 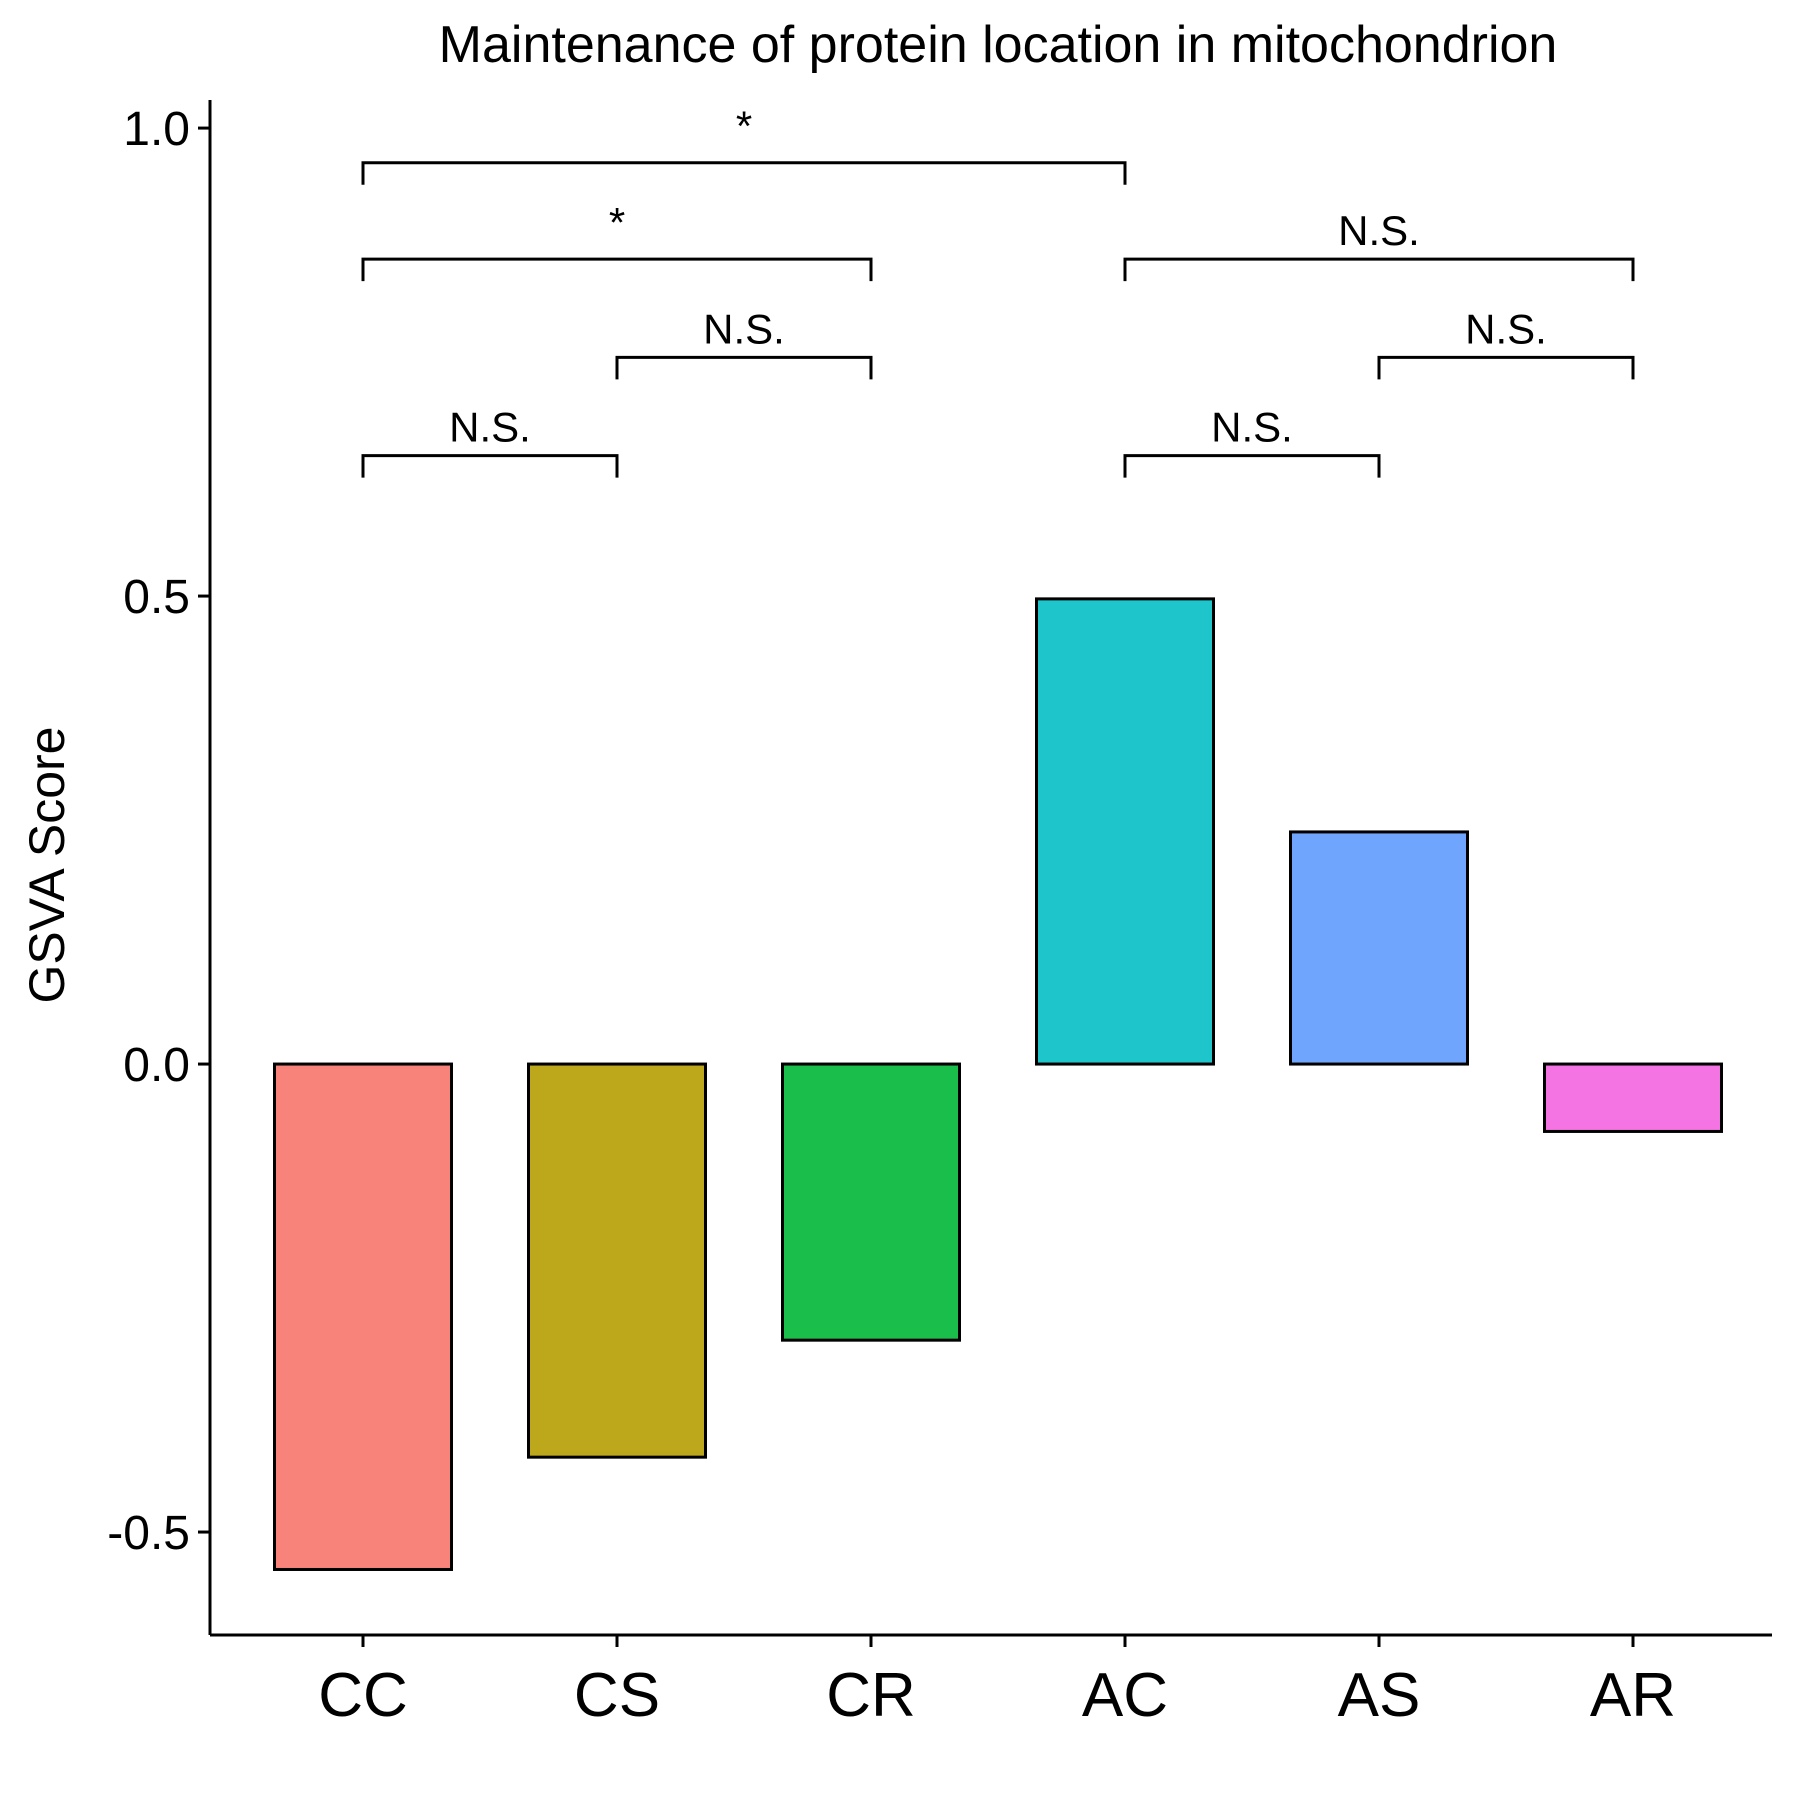 What do you see at coordinates (1379, 1695) in the screenshot?
I see `x-tick-label: AS` at bounding box center [1379, 1695].